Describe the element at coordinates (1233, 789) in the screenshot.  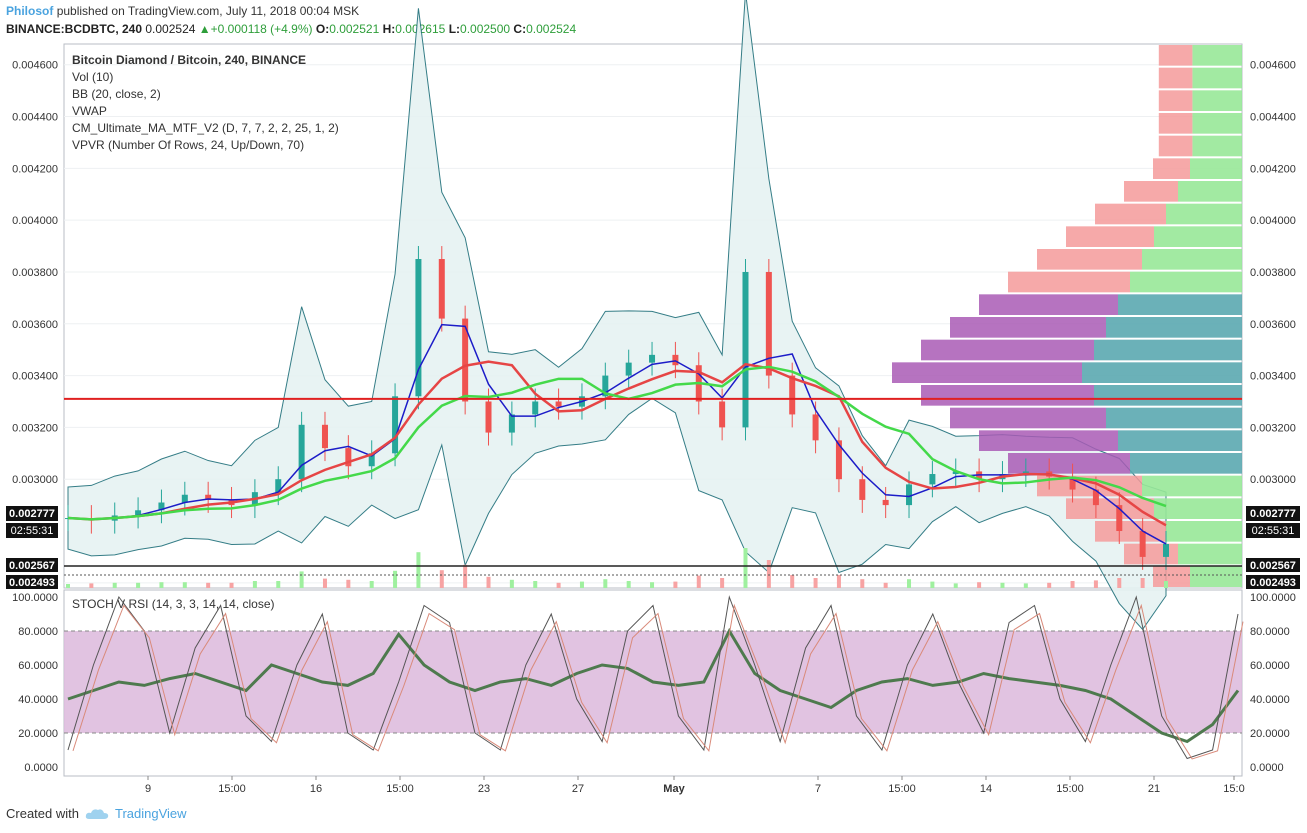
I see `time-tick-label: 15:0` at that location.